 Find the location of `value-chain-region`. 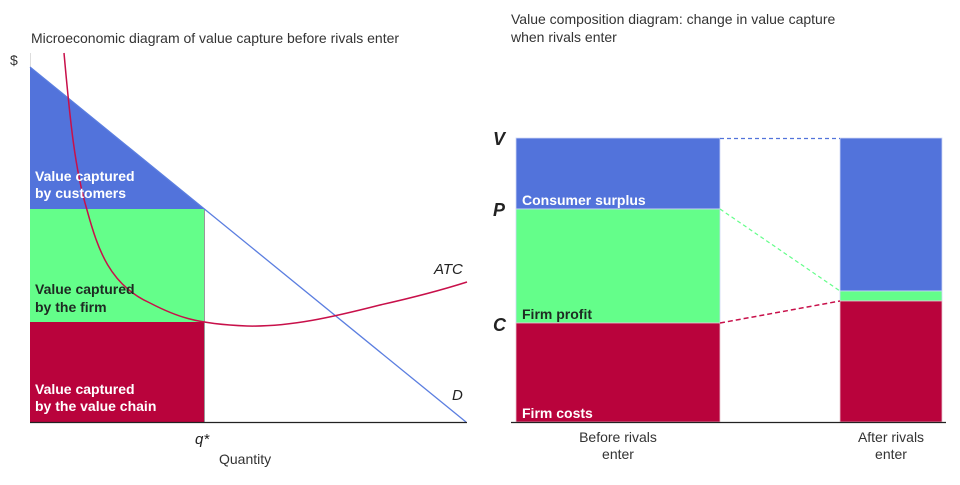

value-chain-region is located at coordinates (117, 372).